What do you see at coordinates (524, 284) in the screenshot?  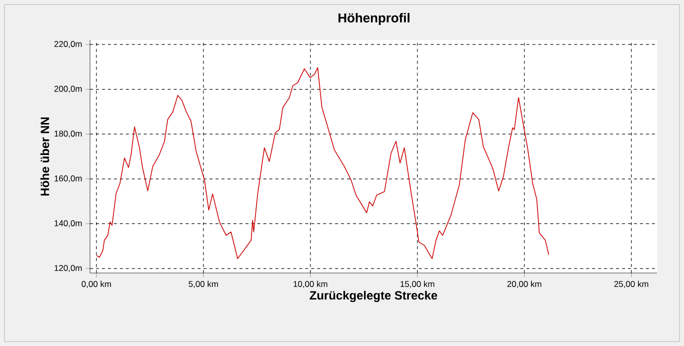 I see `x-tick-label: 20,00 km` at bounding box center [524, 284].